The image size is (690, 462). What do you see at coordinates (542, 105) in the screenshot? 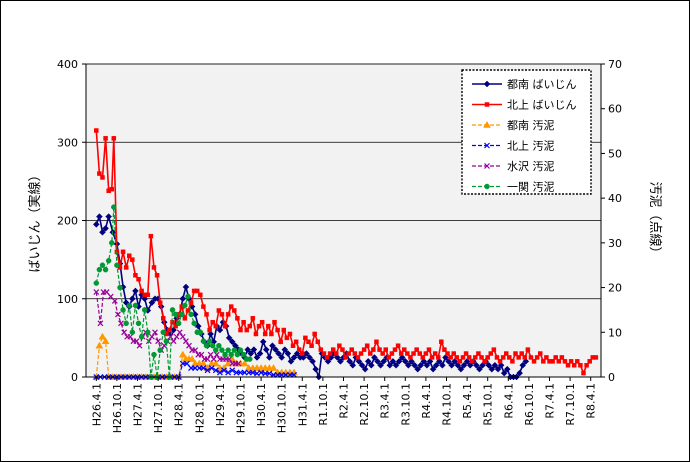
I see `legend-label: 北上 ばいじん` at bounding box center [542, 105].